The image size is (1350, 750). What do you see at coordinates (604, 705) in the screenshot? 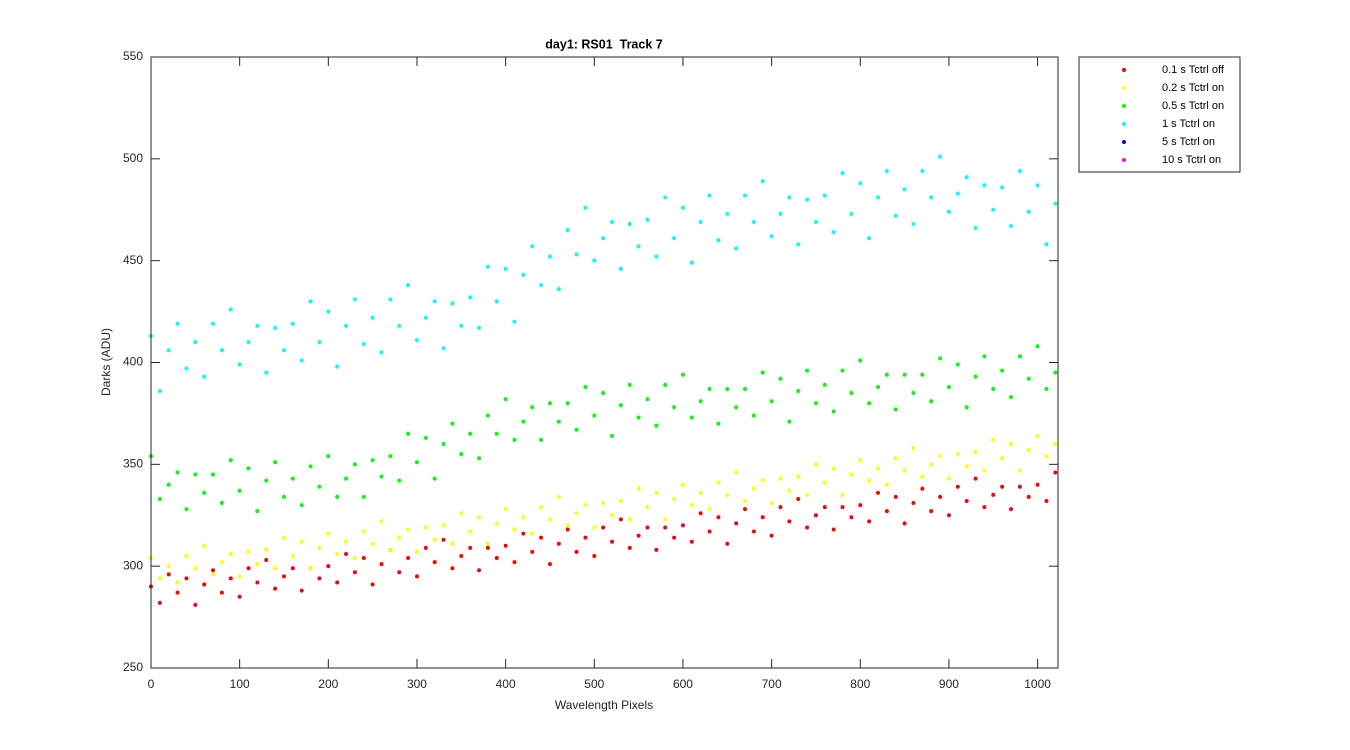
I see `x-axis-label: Wavelength Pixels` at bounding box center [604, 705].